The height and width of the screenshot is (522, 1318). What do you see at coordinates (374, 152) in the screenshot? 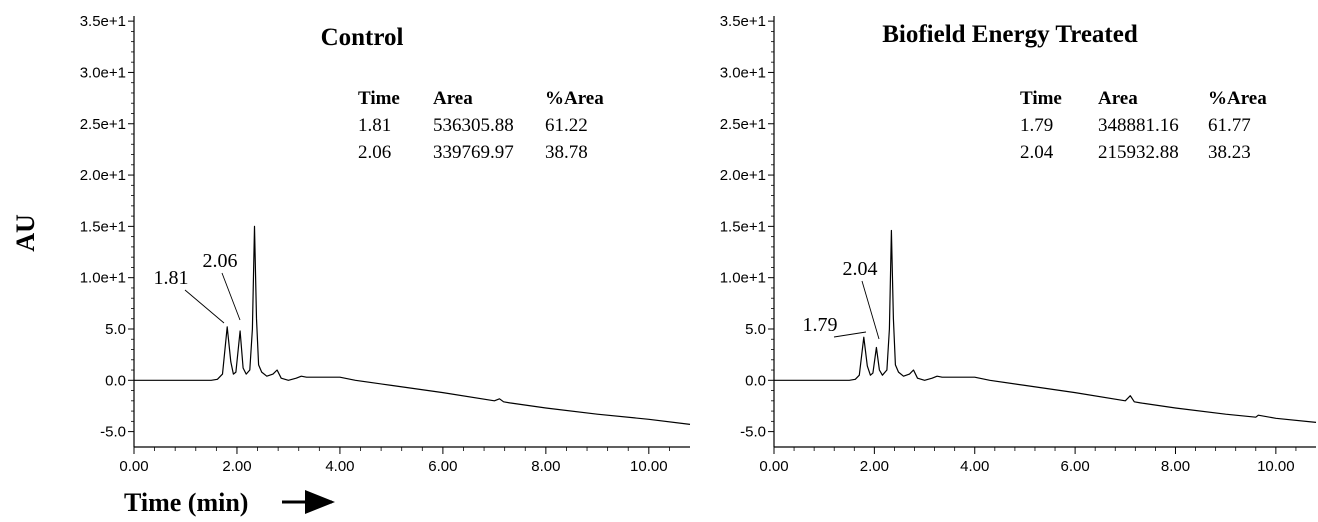
I see `table-cell: 2.06` at bounding box center [374, 152].